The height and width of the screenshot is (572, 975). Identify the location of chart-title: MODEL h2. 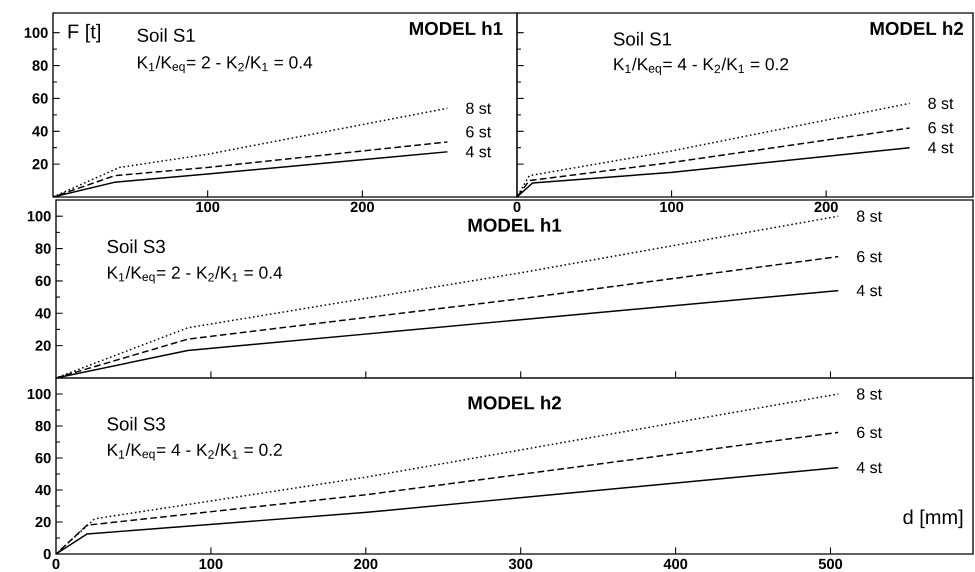
(916, 28).